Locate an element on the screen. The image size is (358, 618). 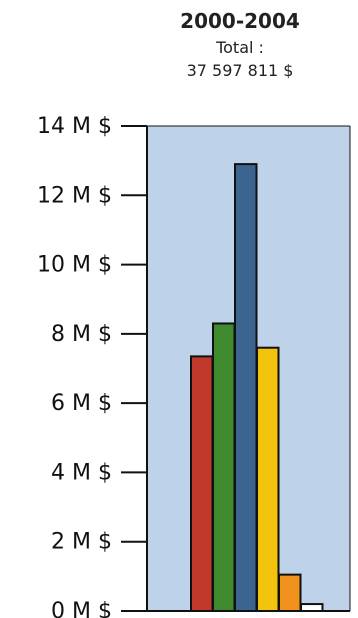
y-tick-label: 4 M $ is located at coordinates (81, 472).